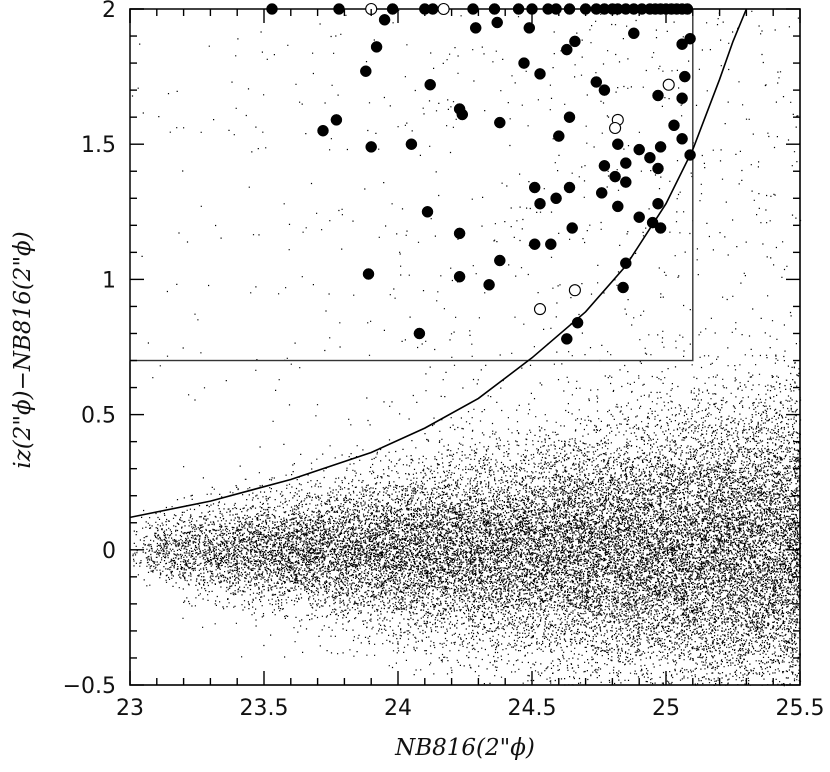 This screenshot has height=772, width=830. What do you see at coordinates (264, 708) in the screenshot?
I see `x-tick-label: 23.5` at bounding box center [264, 708].